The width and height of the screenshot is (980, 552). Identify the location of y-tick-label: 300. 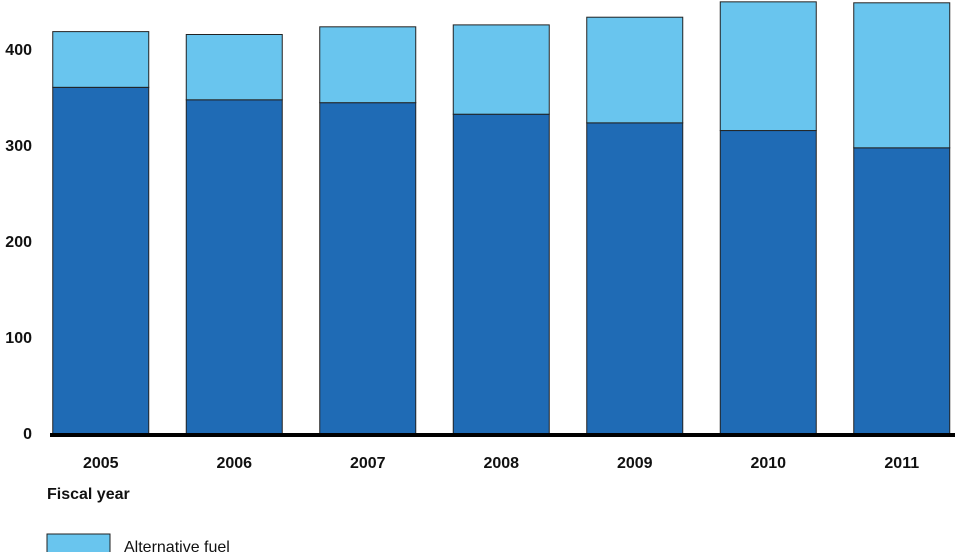
(18, 146).